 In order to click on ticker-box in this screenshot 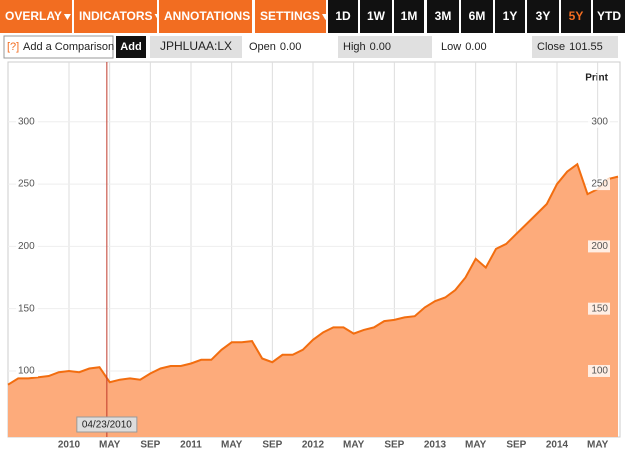, I will do `click(196, 47)`.